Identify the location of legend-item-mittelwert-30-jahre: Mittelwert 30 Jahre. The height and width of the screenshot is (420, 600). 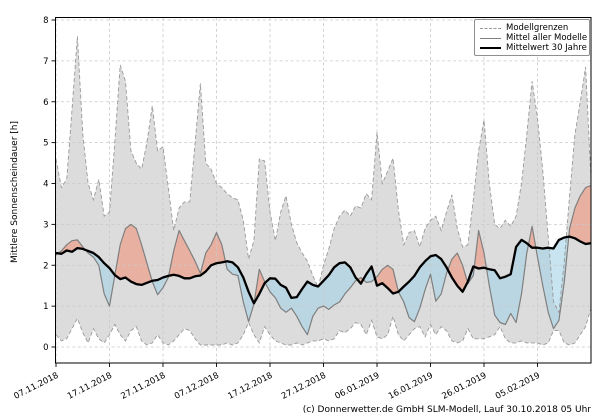
(533, 48).